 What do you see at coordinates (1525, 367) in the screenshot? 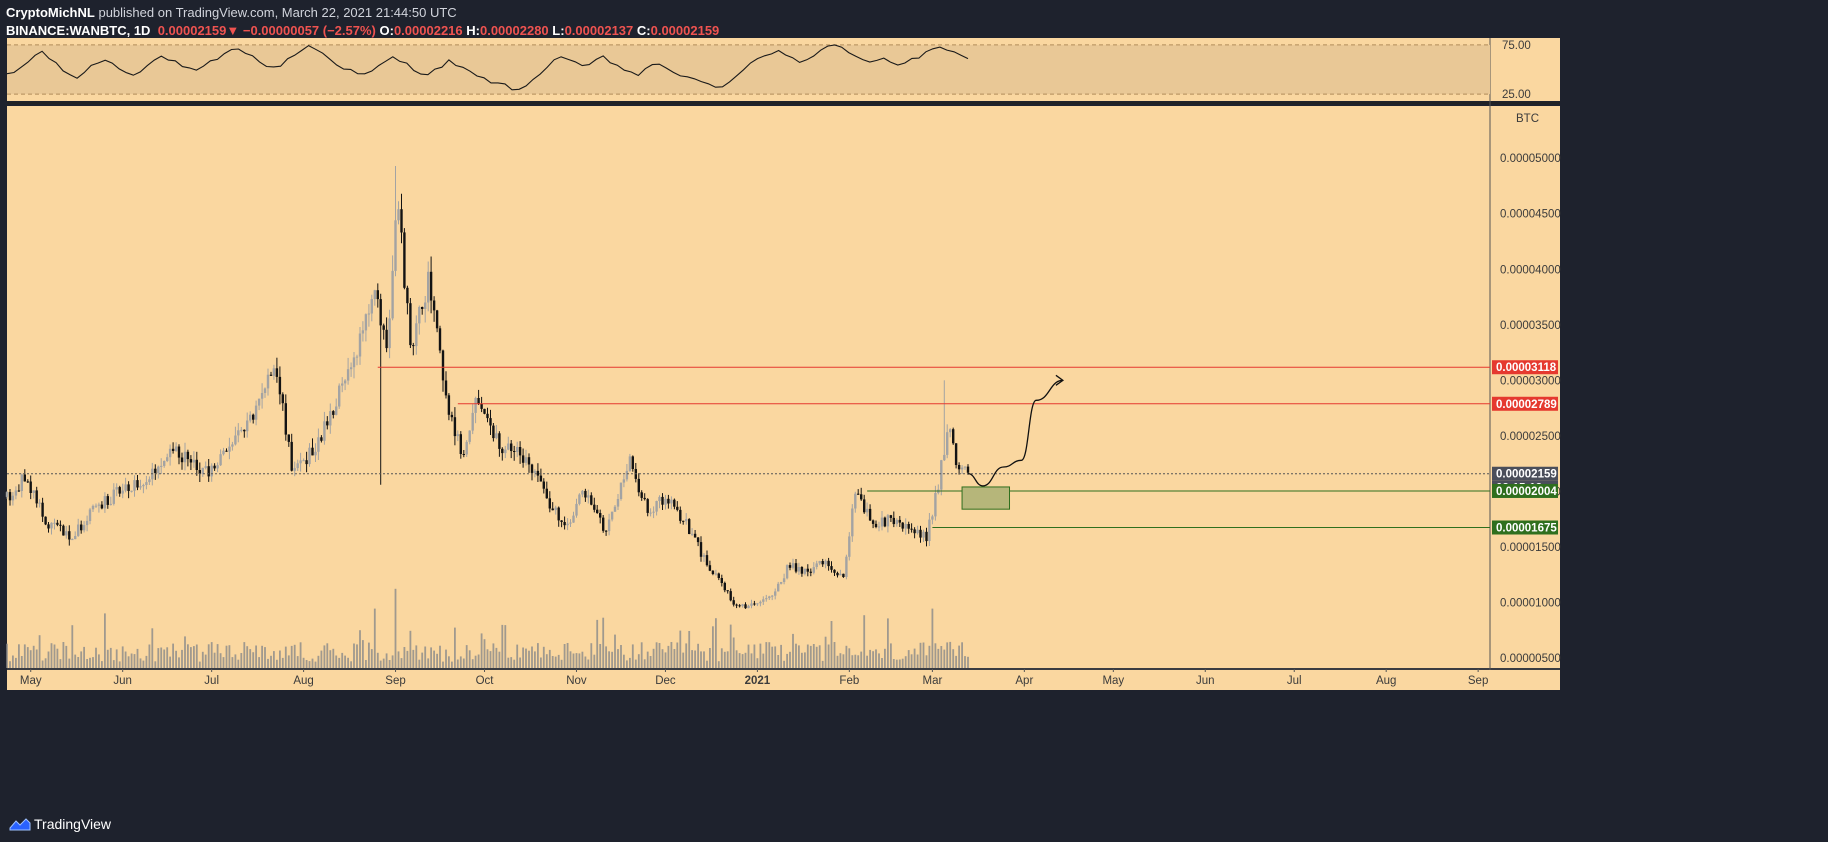
I see `price-badge-resistance: 0.00003118` at bounding box center [1525, 367].